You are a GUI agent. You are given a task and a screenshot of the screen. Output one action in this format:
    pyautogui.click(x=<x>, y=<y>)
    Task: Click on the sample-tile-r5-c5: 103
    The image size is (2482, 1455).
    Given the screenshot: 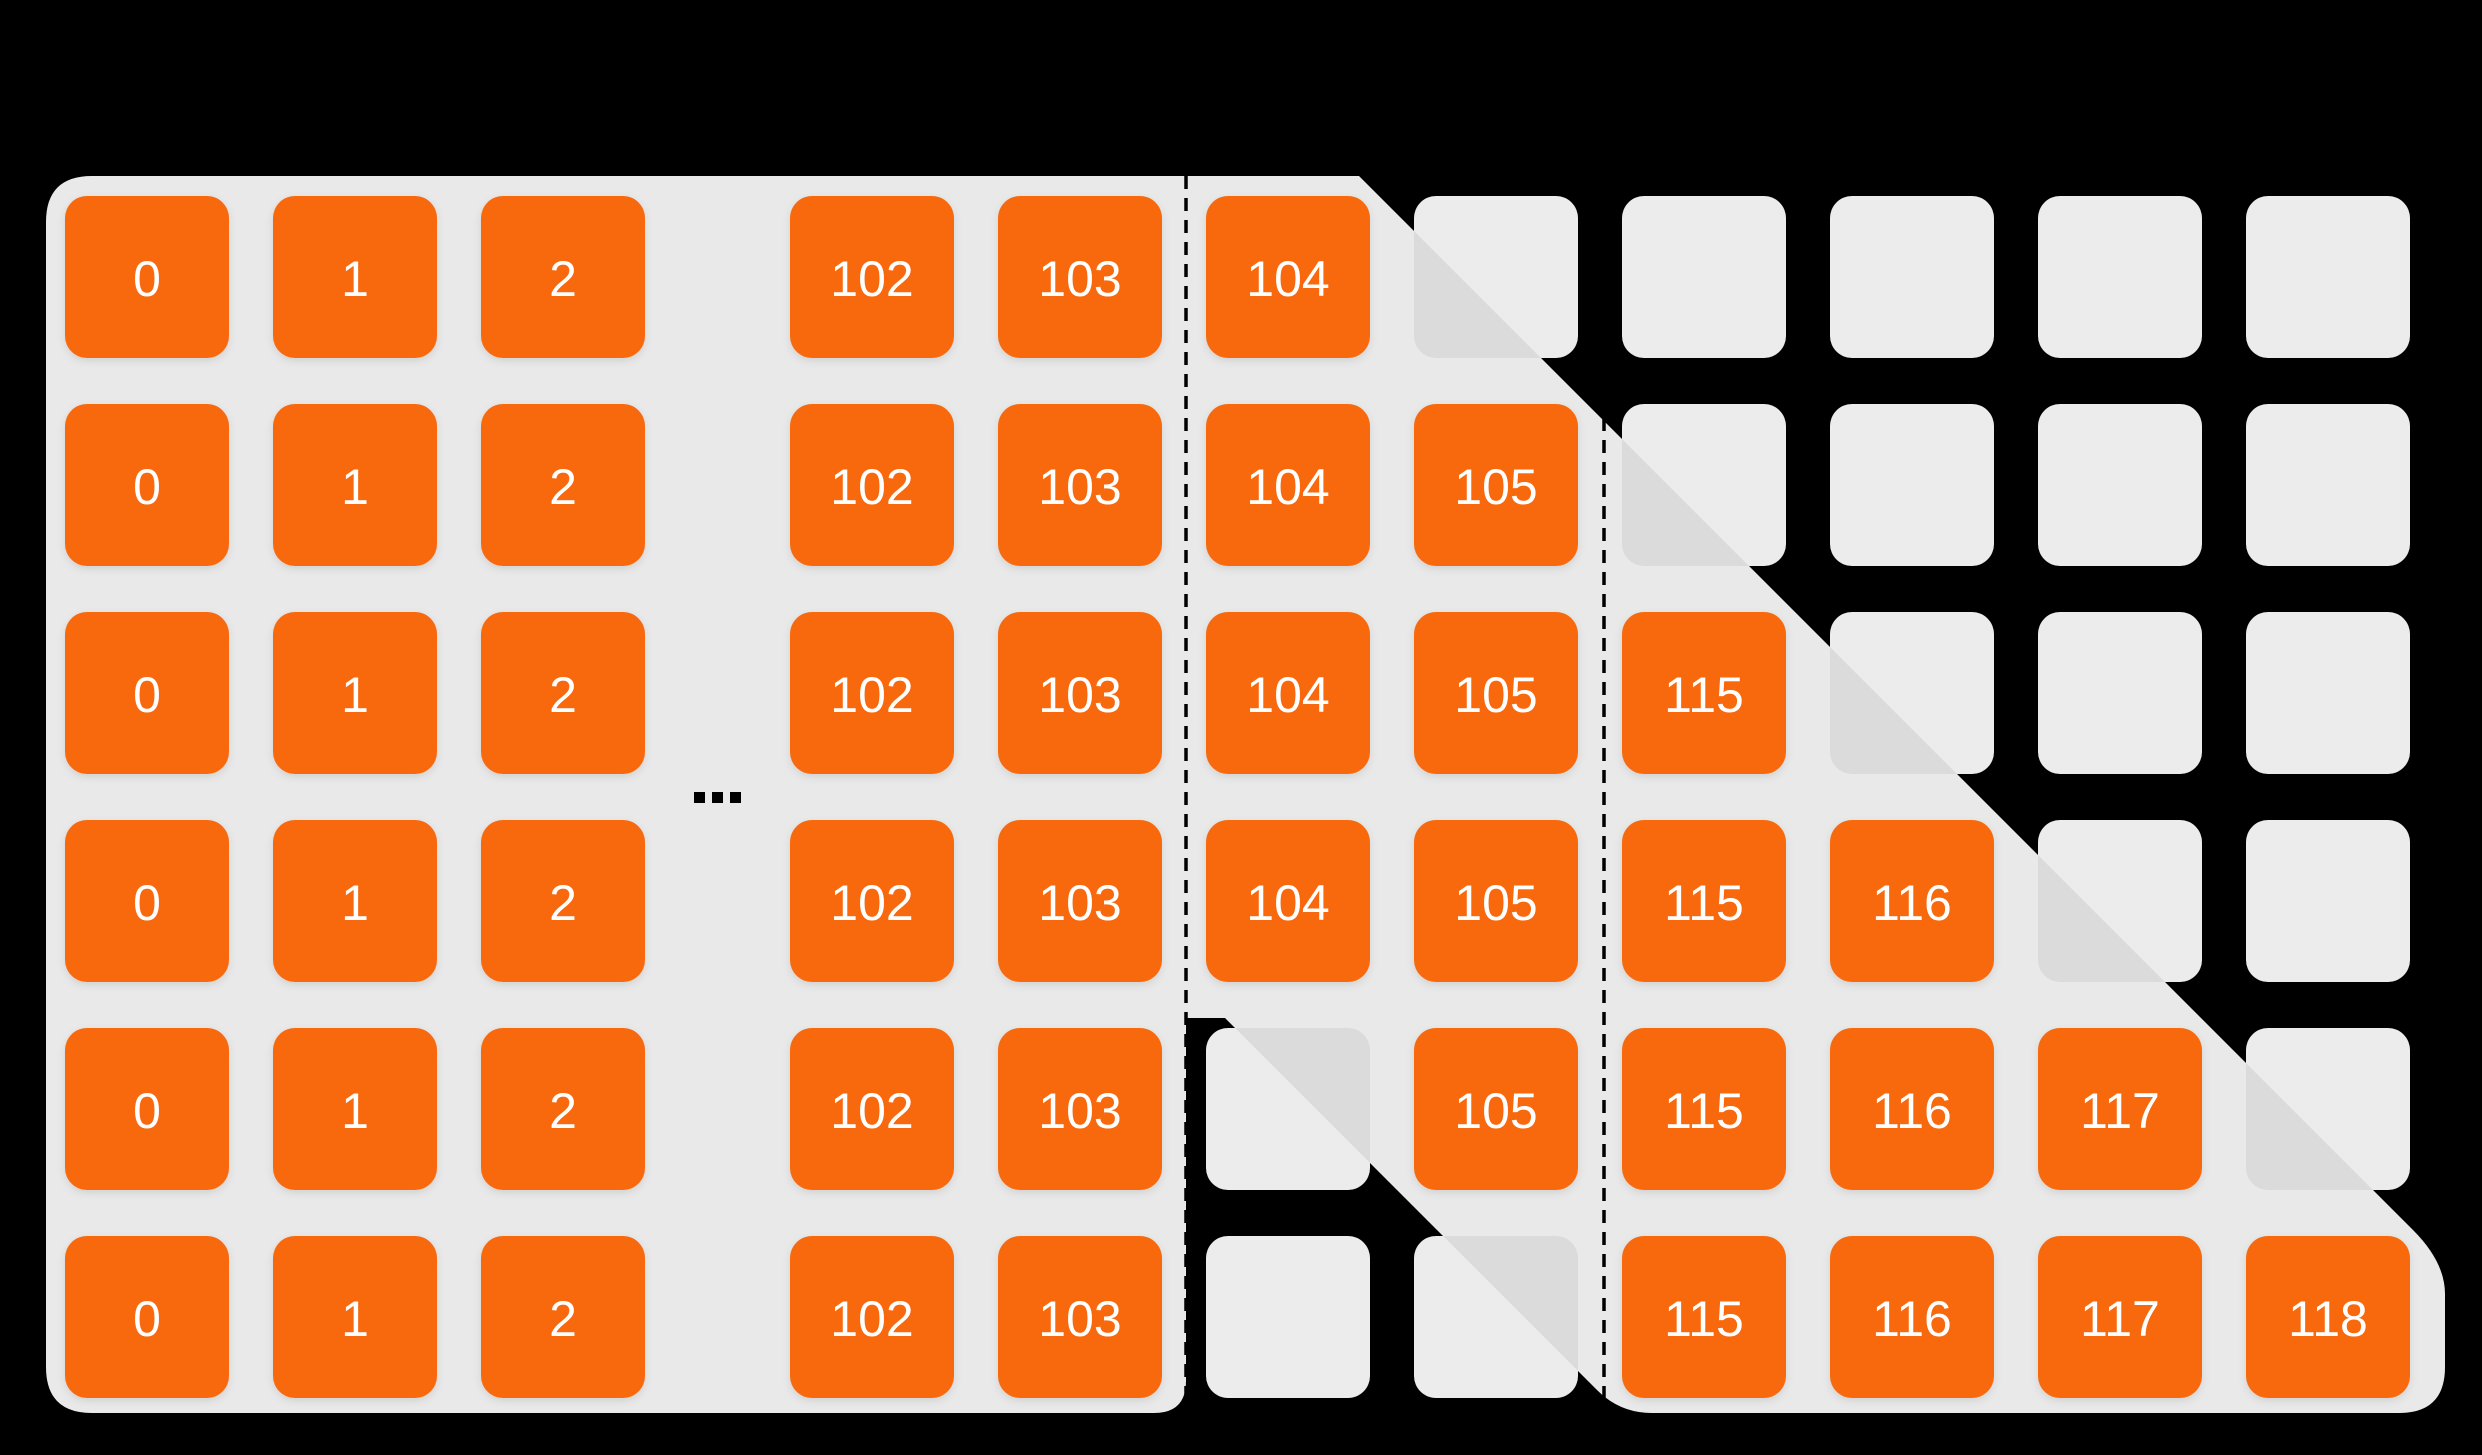 What is the action you would take?
    pyautogui.click(x=1080, y=1109)
    